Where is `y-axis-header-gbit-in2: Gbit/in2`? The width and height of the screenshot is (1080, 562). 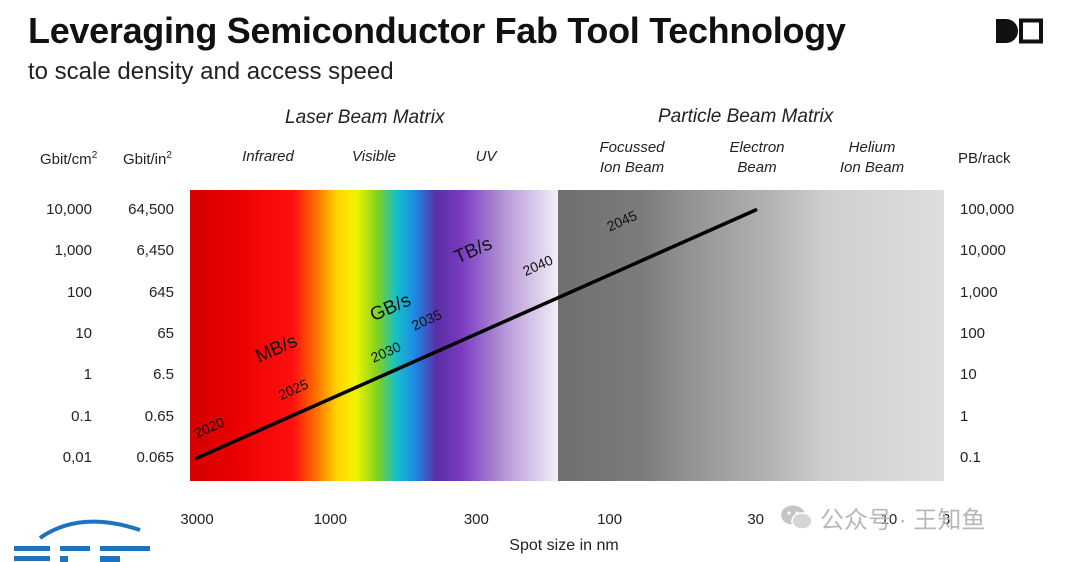 y-axis-header-gbit-in2: Gbit/in2 is located at coordinates (147, 159).